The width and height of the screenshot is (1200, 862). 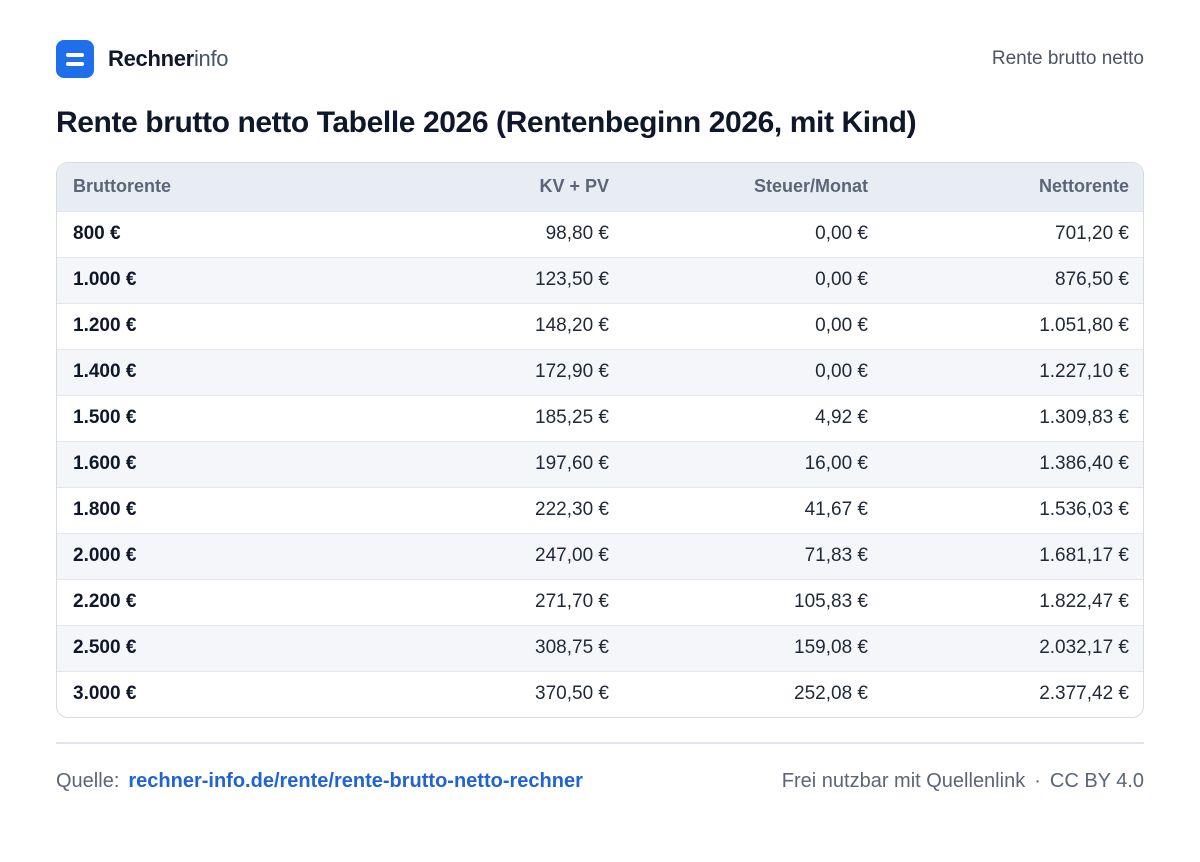 I want to click on table-row: 1.600 € 197,60 € 16,00 € 1.386,40 €, so click(x=600, y=463).